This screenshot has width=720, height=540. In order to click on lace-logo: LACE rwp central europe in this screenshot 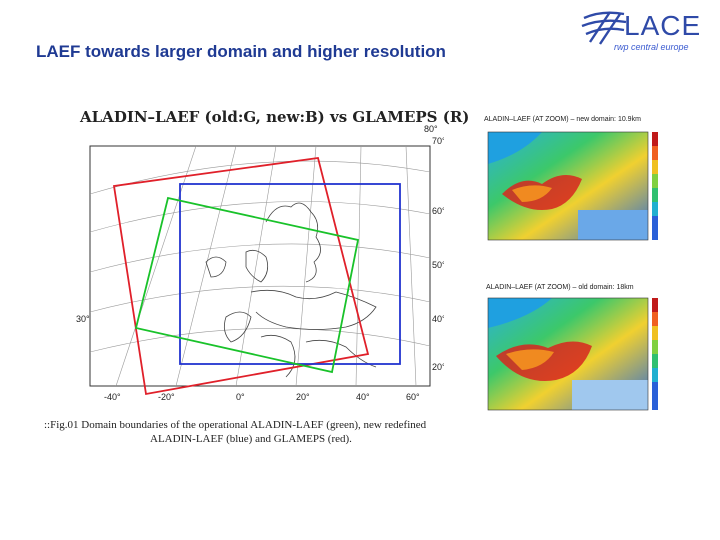, I will do `click(645, 34)`.